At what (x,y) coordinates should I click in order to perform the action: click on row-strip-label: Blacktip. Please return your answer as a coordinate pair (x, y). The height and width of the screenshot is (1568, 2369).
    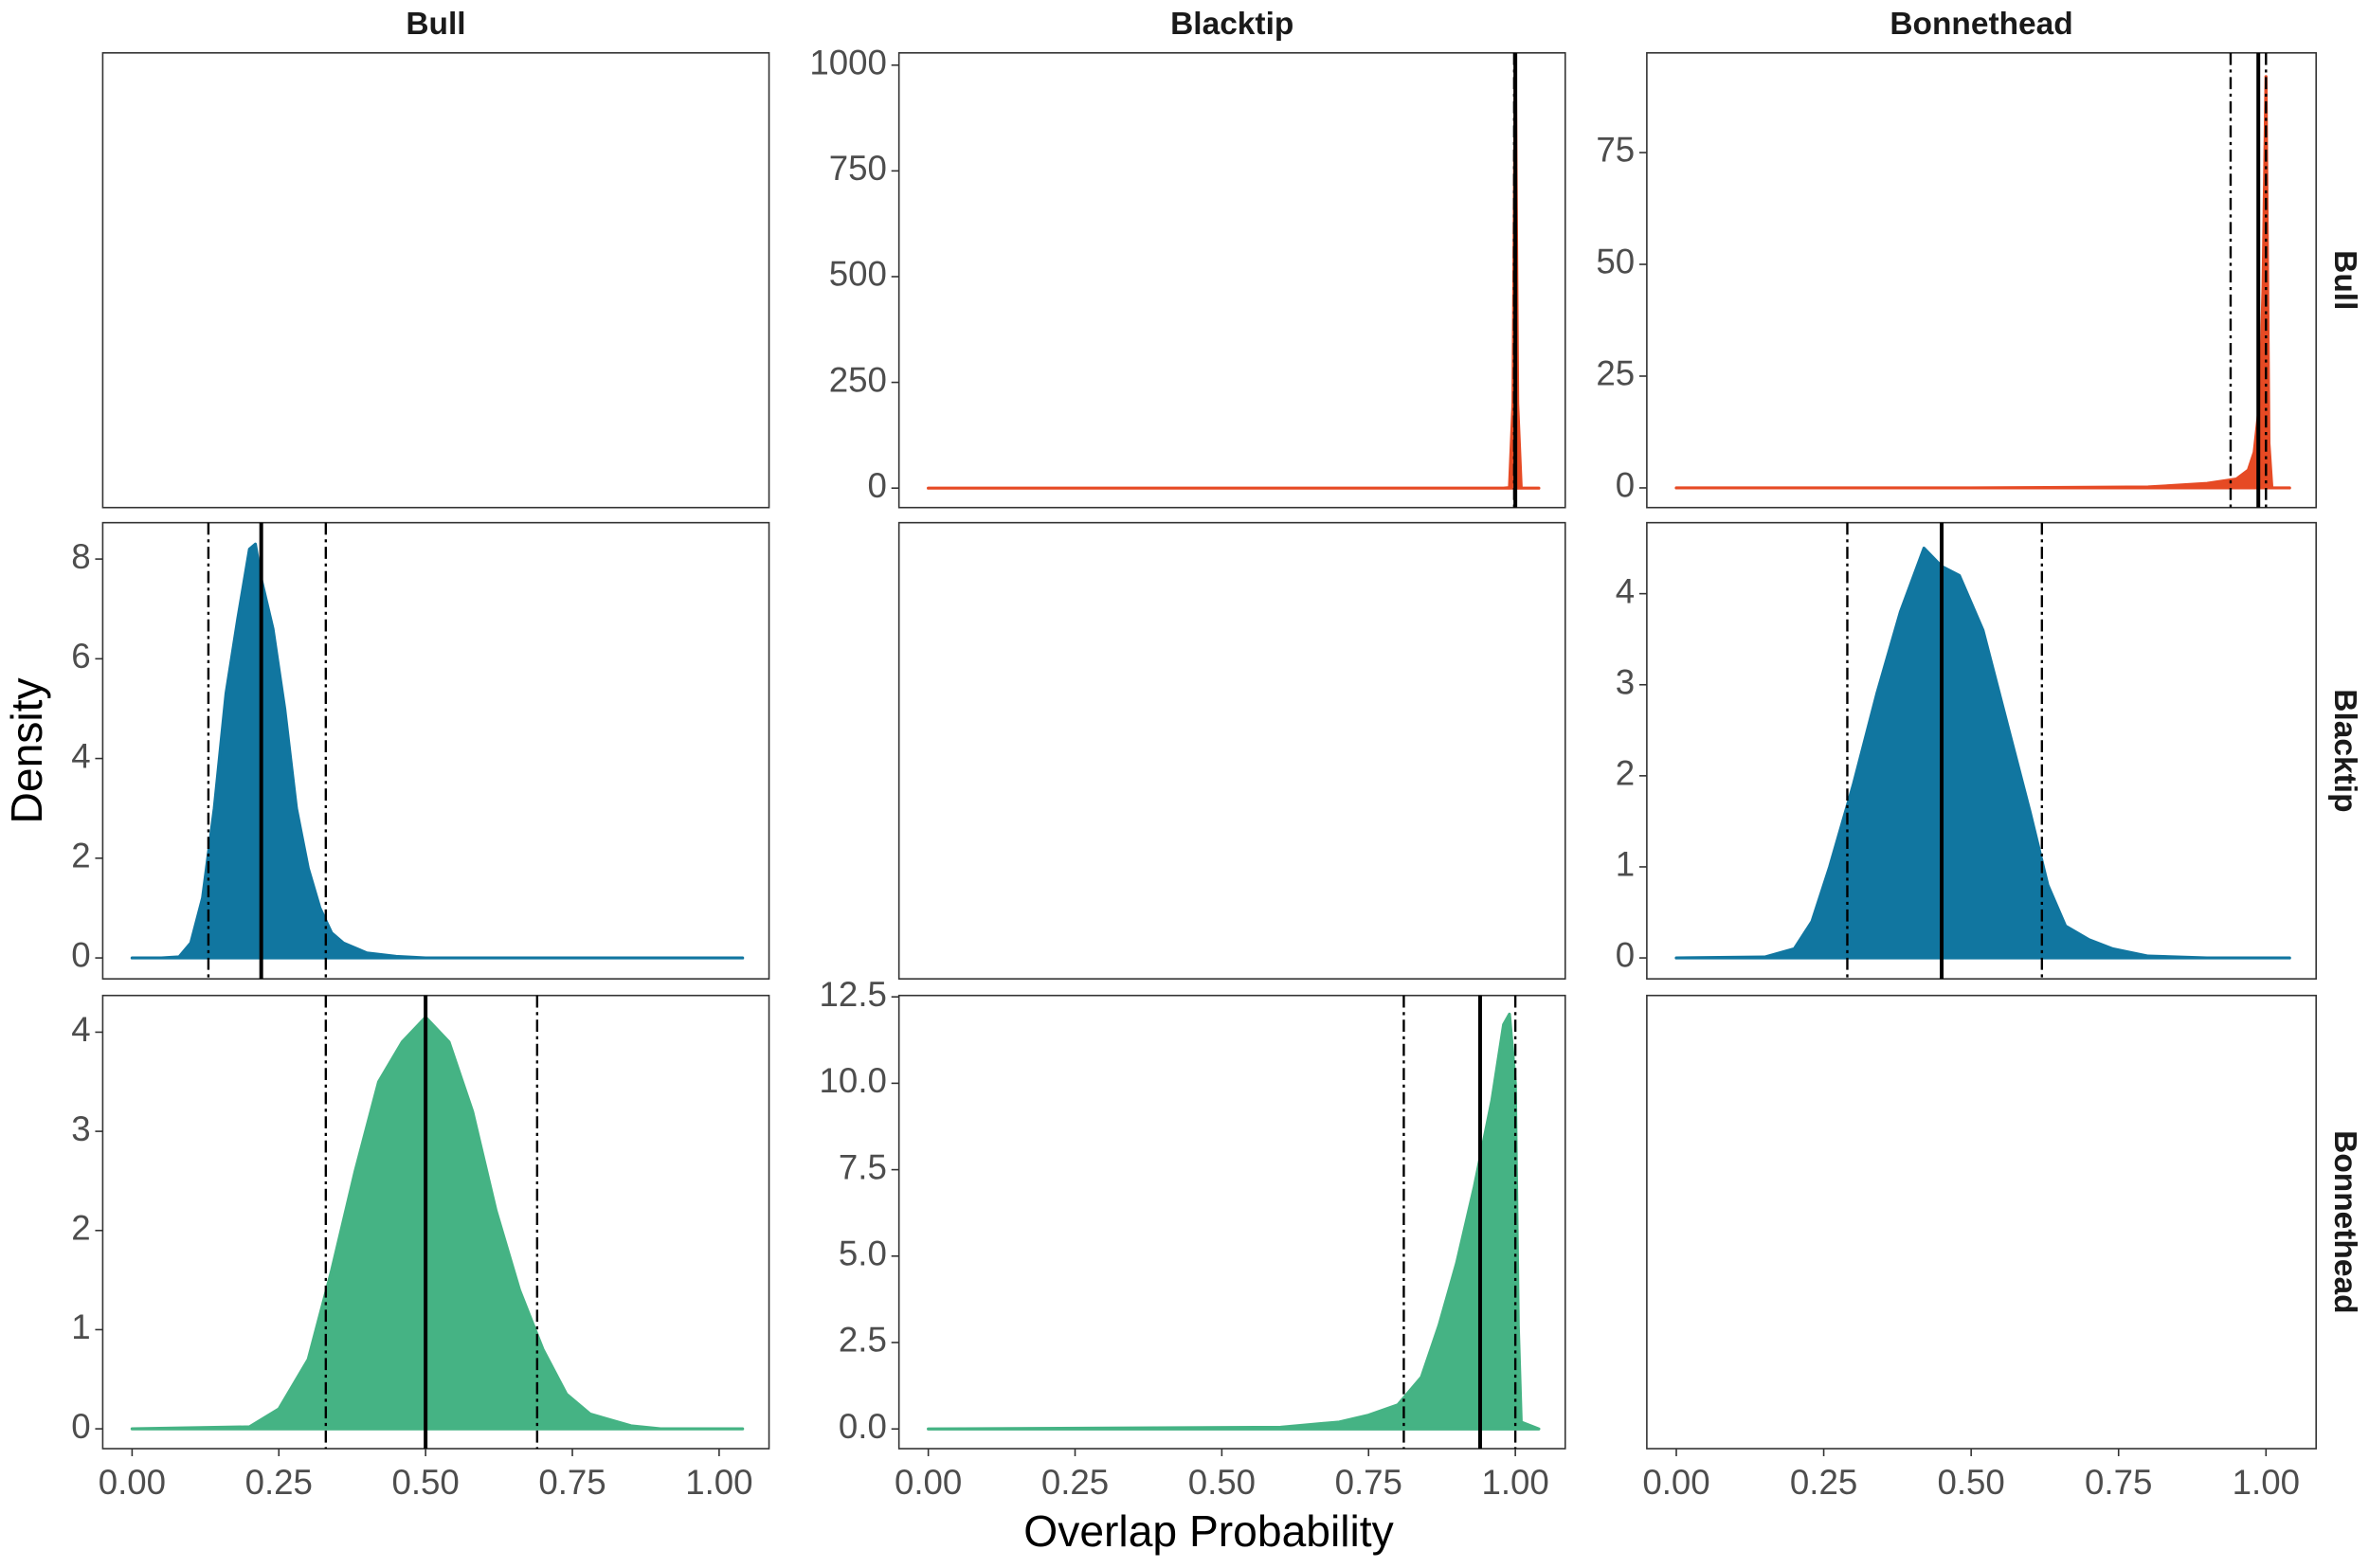
    Looking at the image, I should click on (2345, 750).